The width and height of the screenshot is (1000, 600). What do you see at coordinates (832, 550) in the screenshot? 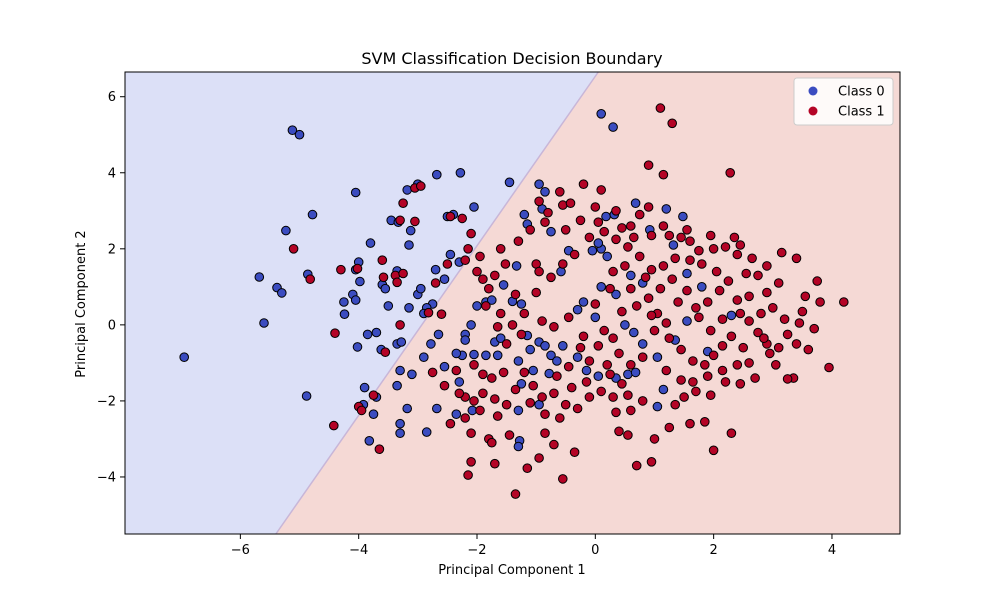
I see `x-tick-label: 4` at bounding box center [832, 550].